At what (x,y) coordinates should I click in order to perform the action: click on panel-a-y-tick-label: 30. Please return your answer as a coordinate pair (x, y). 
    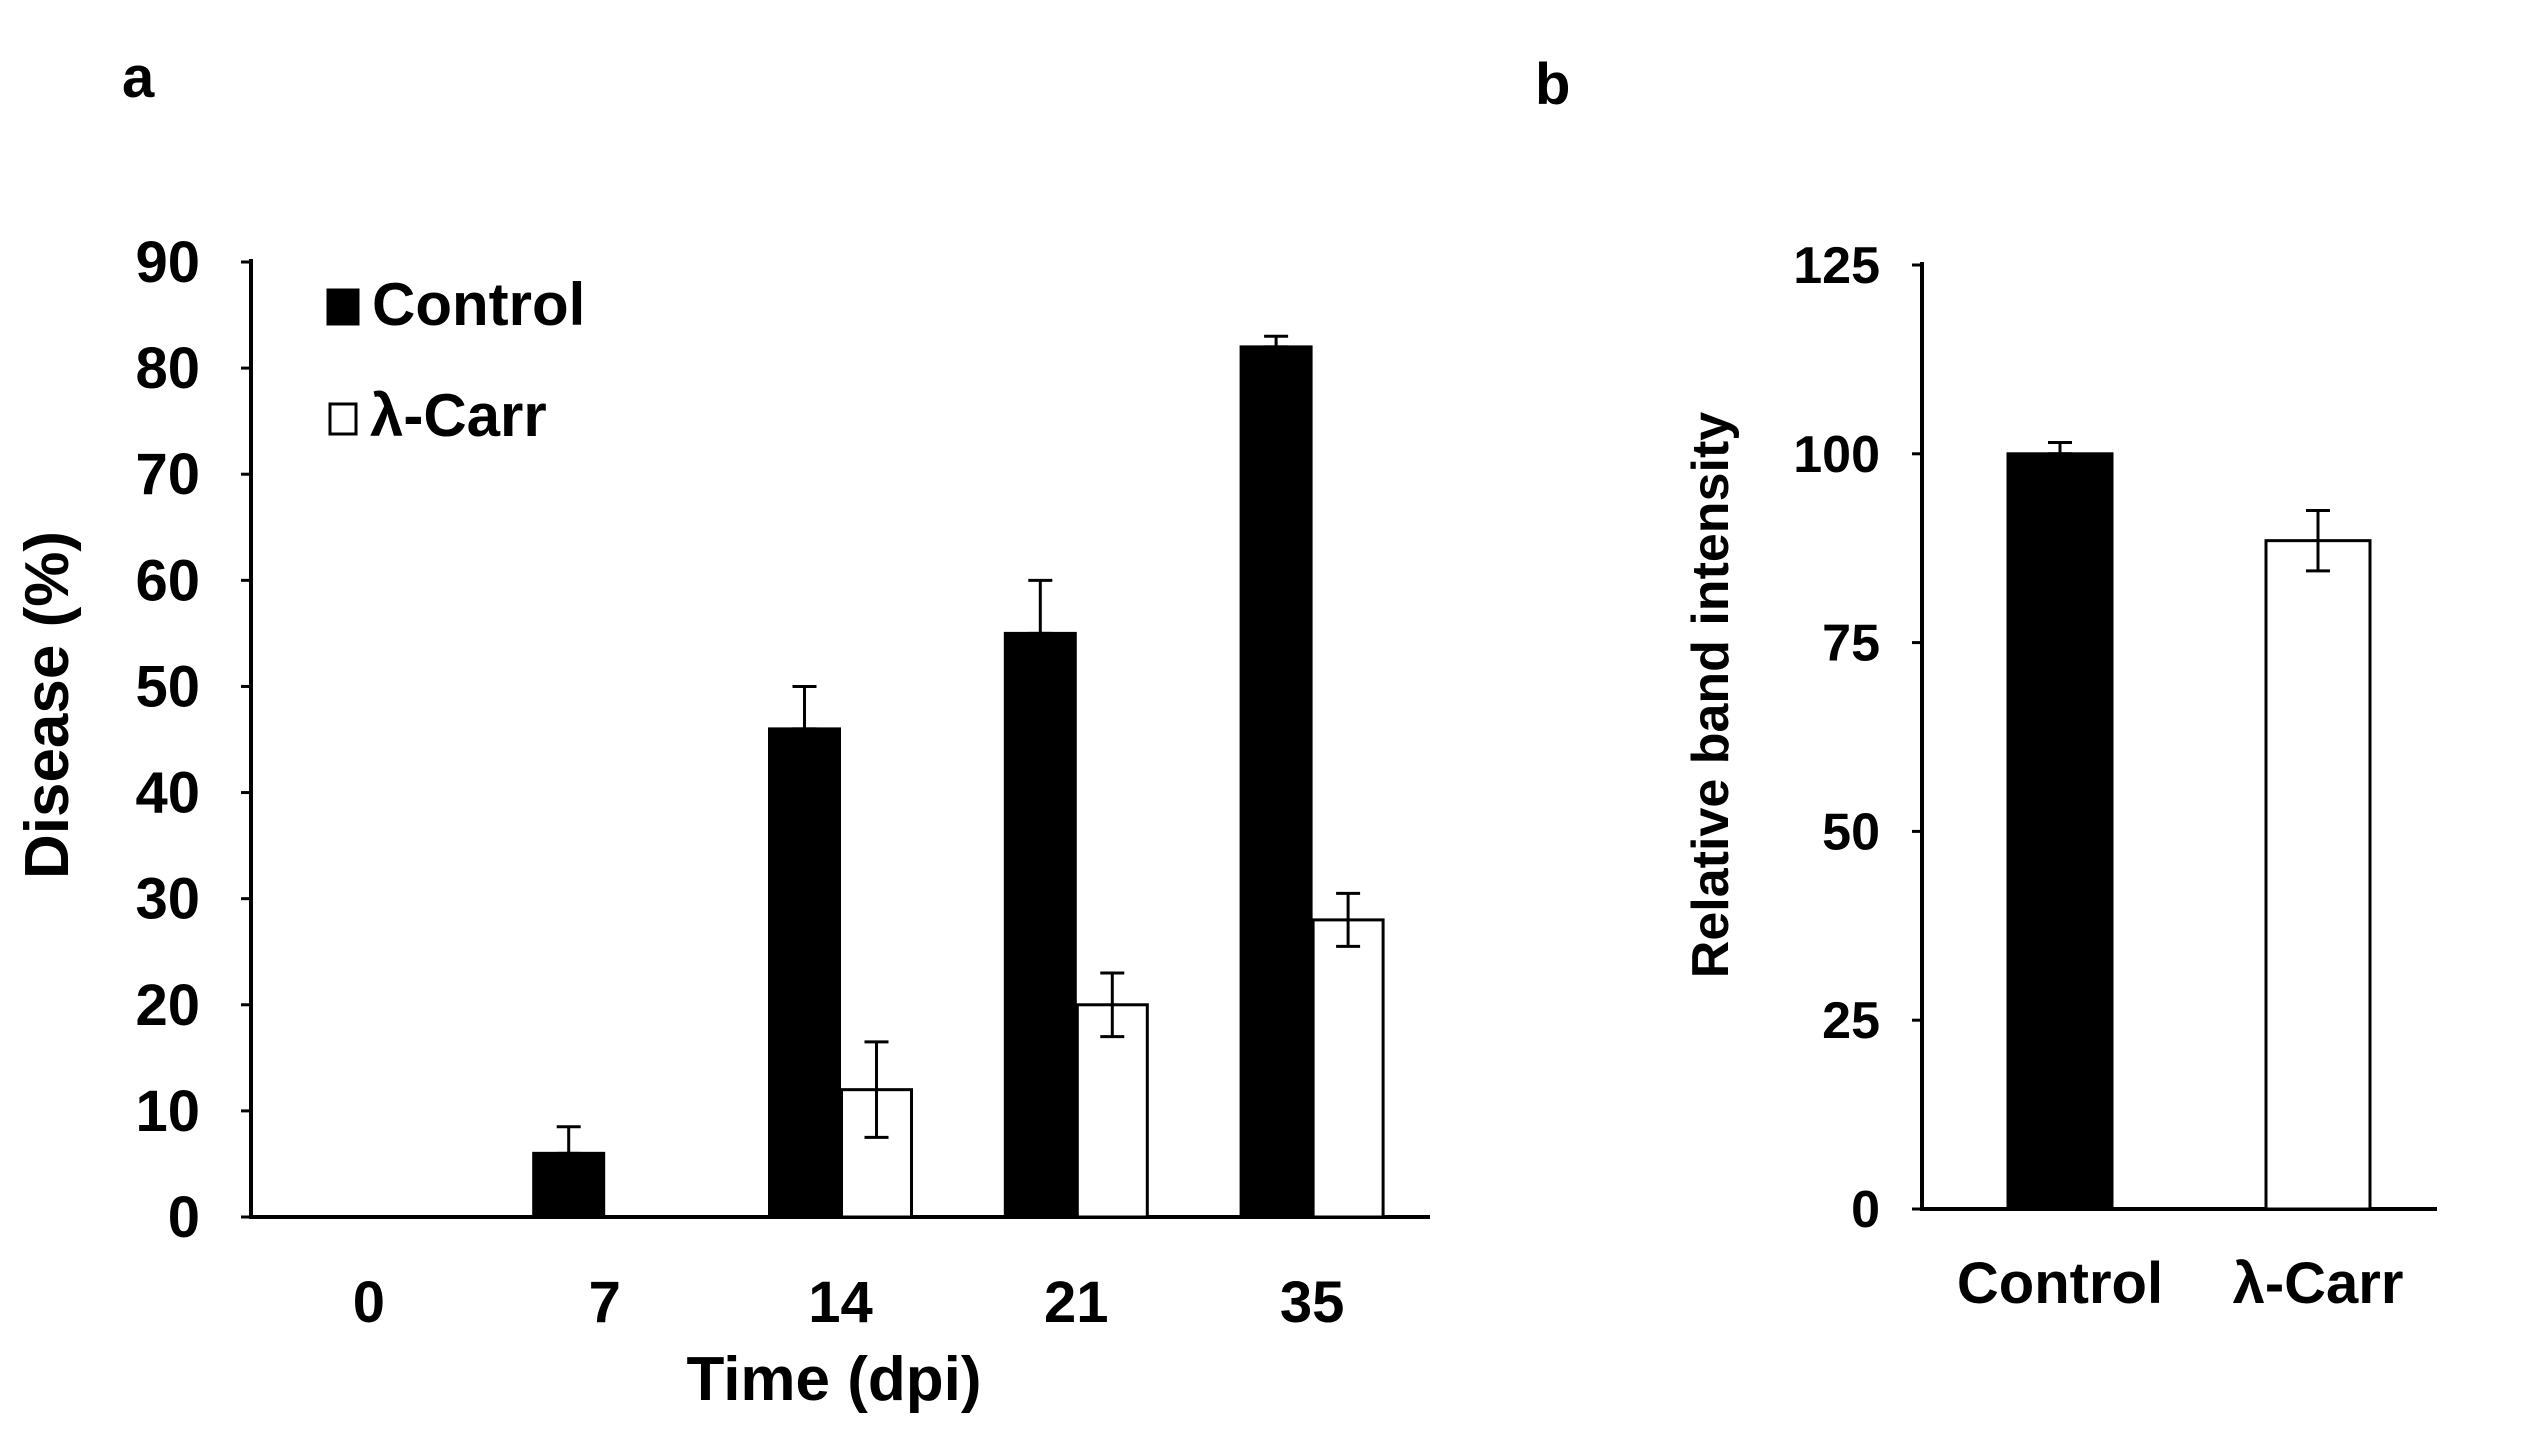
    Looking at the image, I should click on (167, 899).